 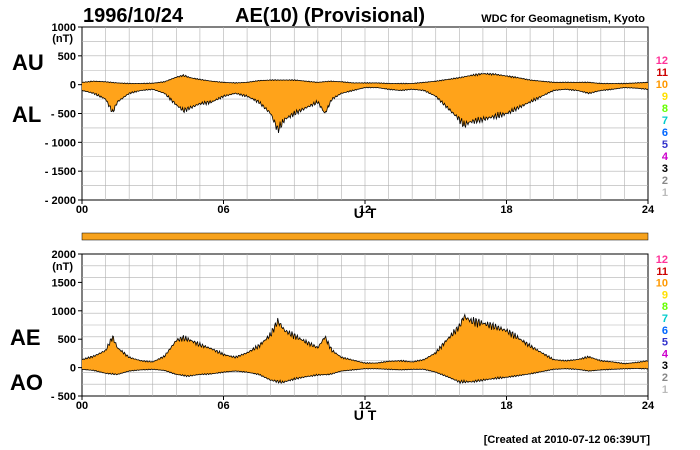 I want to click on au-label: AU, so click(x=28, y=62).